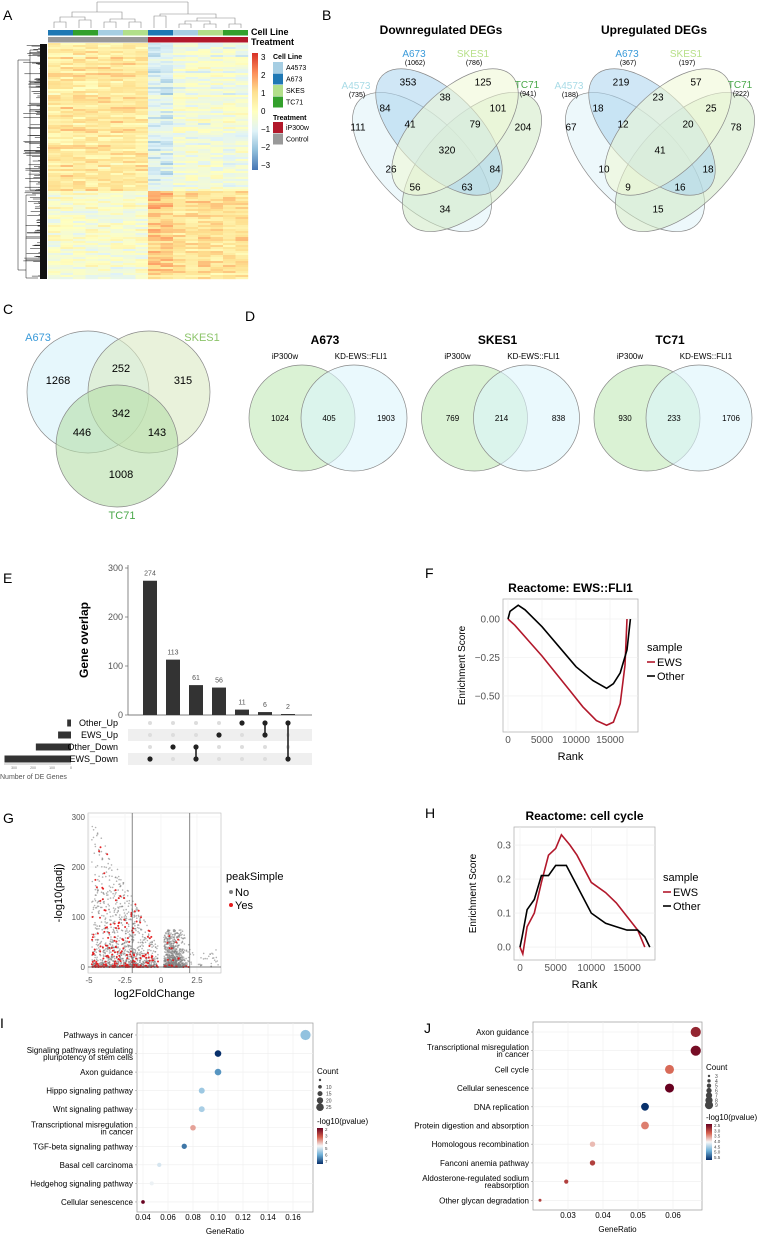  What do you see at coordinates (415, 63) in the screenshot?
I see `venn-set-total: (1062)` at bounding box center [415, 63].